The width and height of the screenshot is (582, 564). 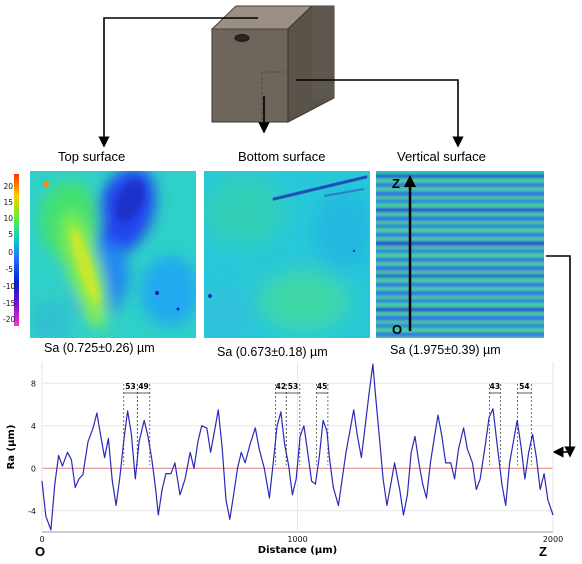 What do you see at coordinates (33, 426) in the screenshot?
I see `y-tick-label: 4` at bounding box center [33, 426].